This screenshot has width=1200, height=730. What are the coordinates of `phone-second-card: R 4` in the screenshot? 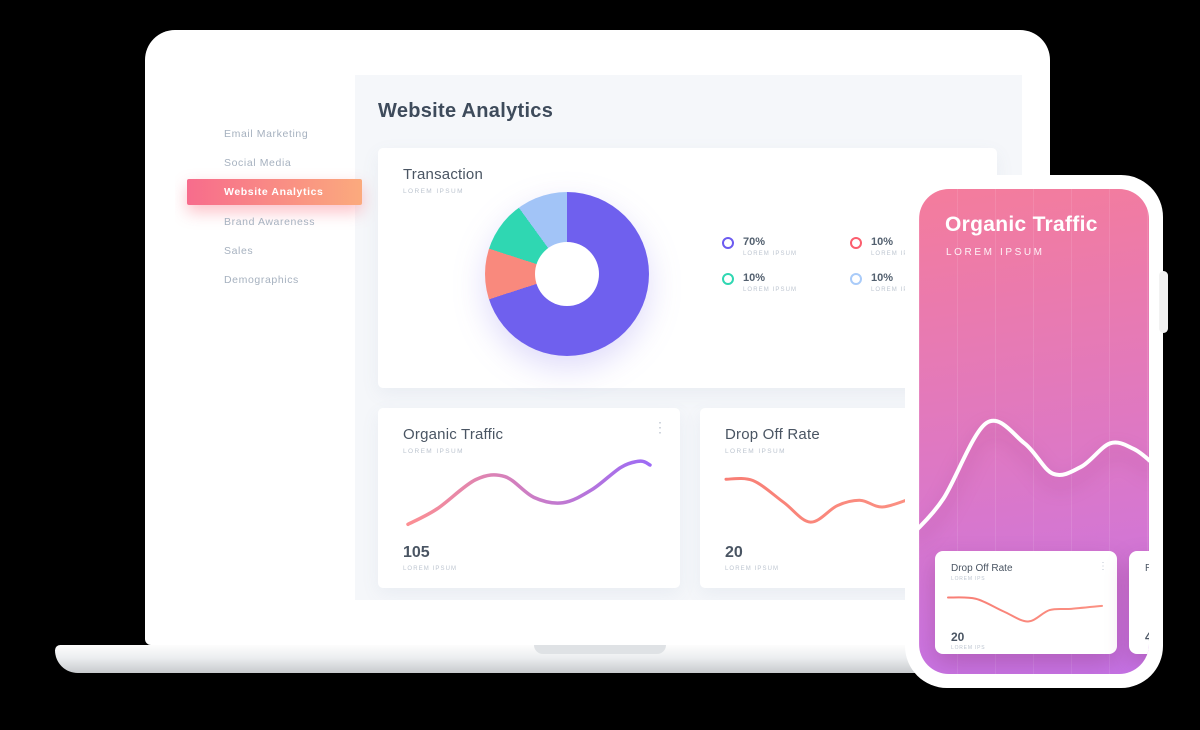 It's located at (1139, 602).